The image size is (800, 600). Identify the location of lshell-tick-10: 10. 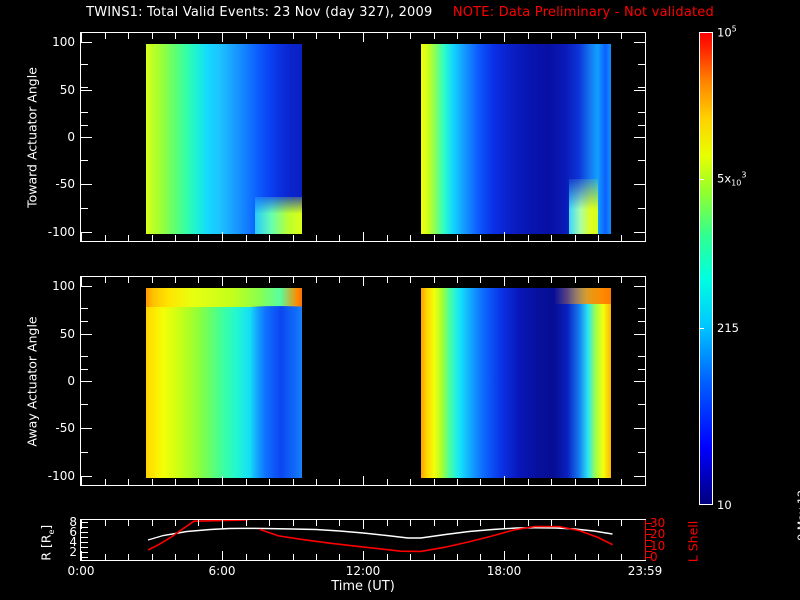
(658, 545).